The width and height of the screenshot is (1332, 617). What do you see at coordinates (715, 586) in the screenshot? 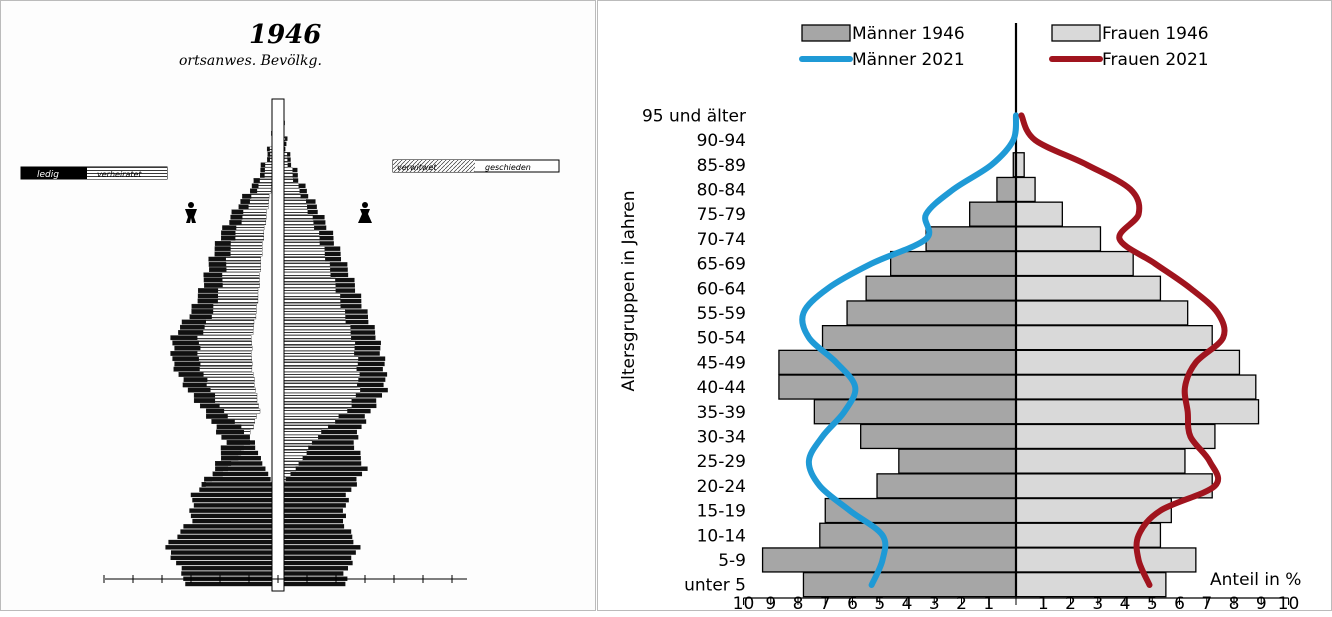
I see `category-label-0: unter 5` at bounding box center [715, 586].